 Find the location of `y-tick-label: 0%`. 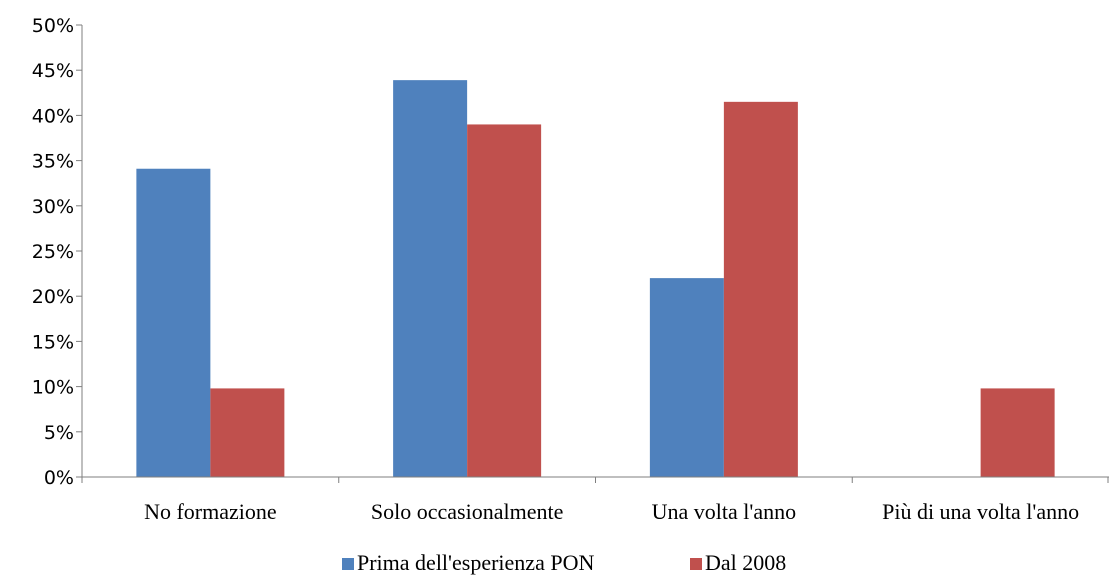

y-tick-label: 0% is located at coordinates (59, 478).